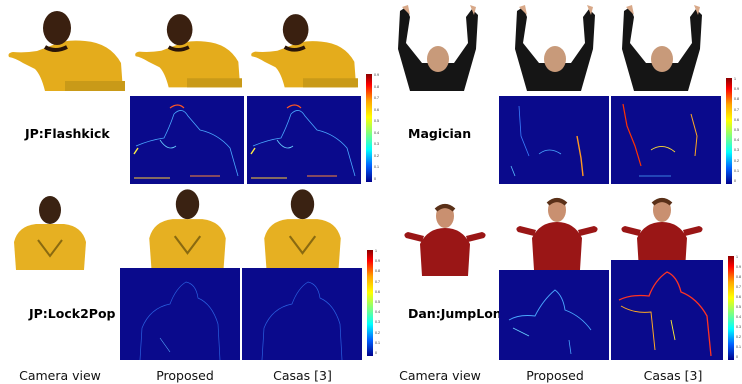 This screenshot has height=384, width=742. I want to click on caption-casas-left: Casas [3], so click(302, 375).